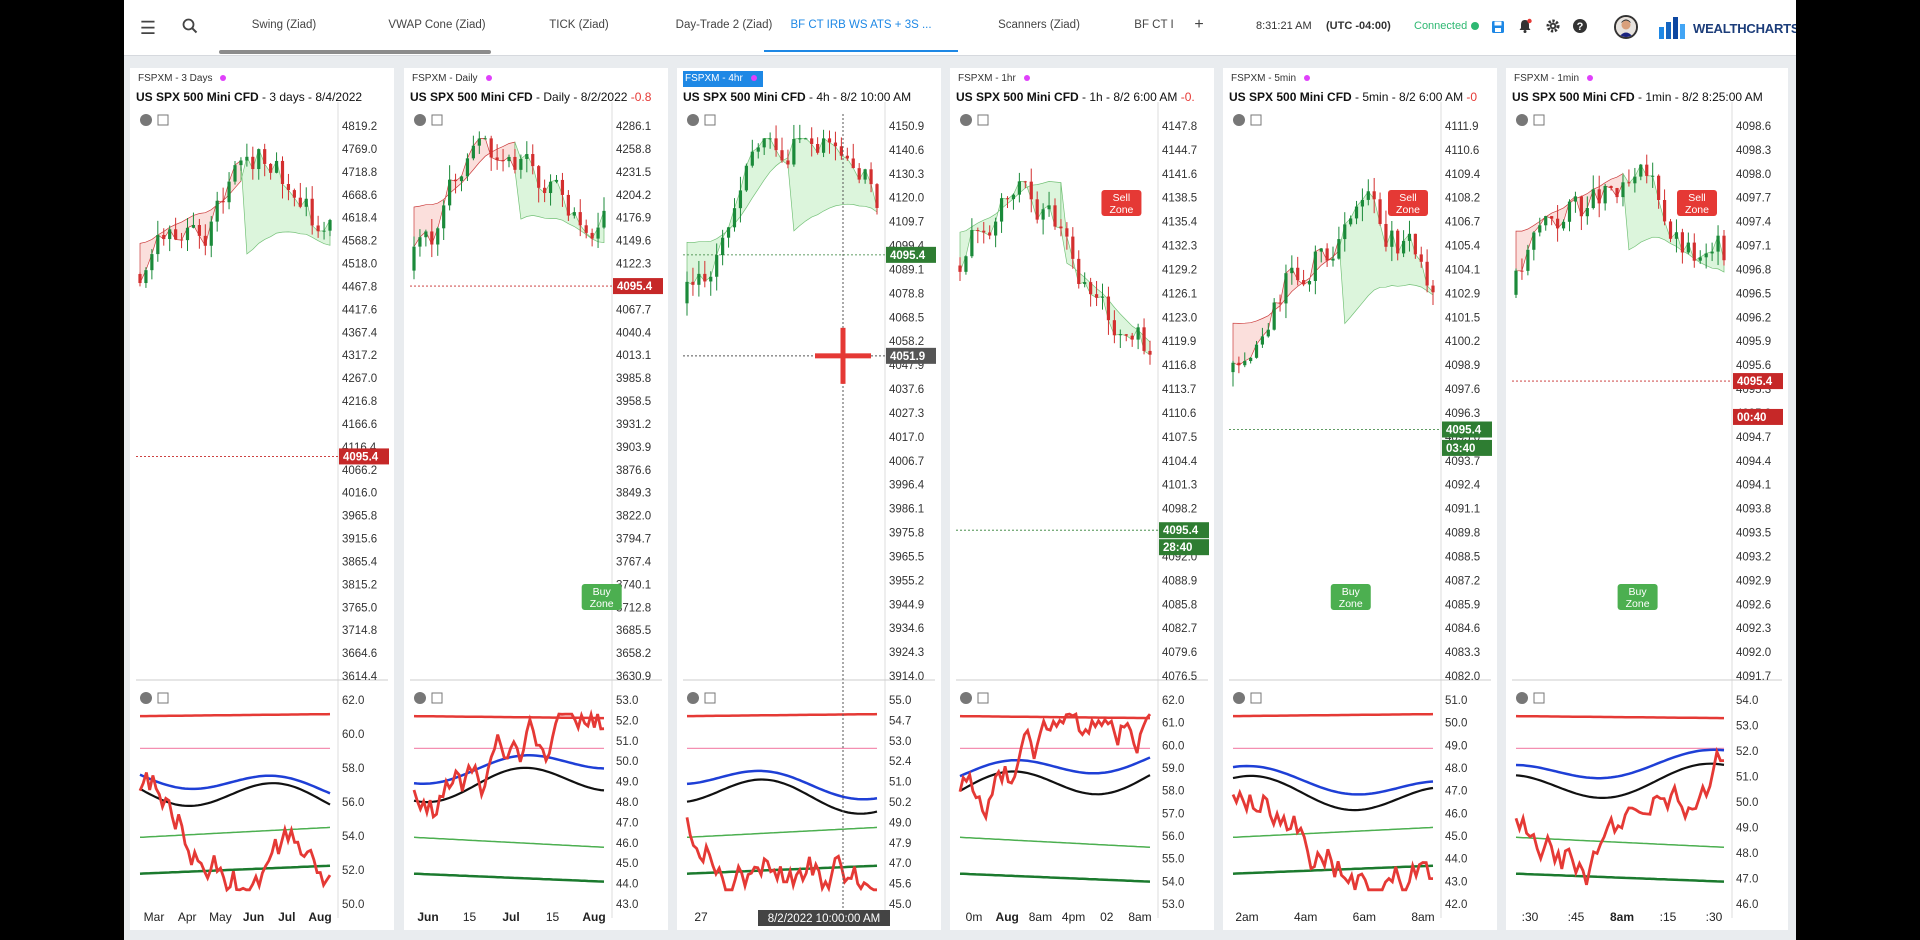  Describe the element at coordinates (355, 52) in the screenshot. I see `tab-scrollbar` at that location.